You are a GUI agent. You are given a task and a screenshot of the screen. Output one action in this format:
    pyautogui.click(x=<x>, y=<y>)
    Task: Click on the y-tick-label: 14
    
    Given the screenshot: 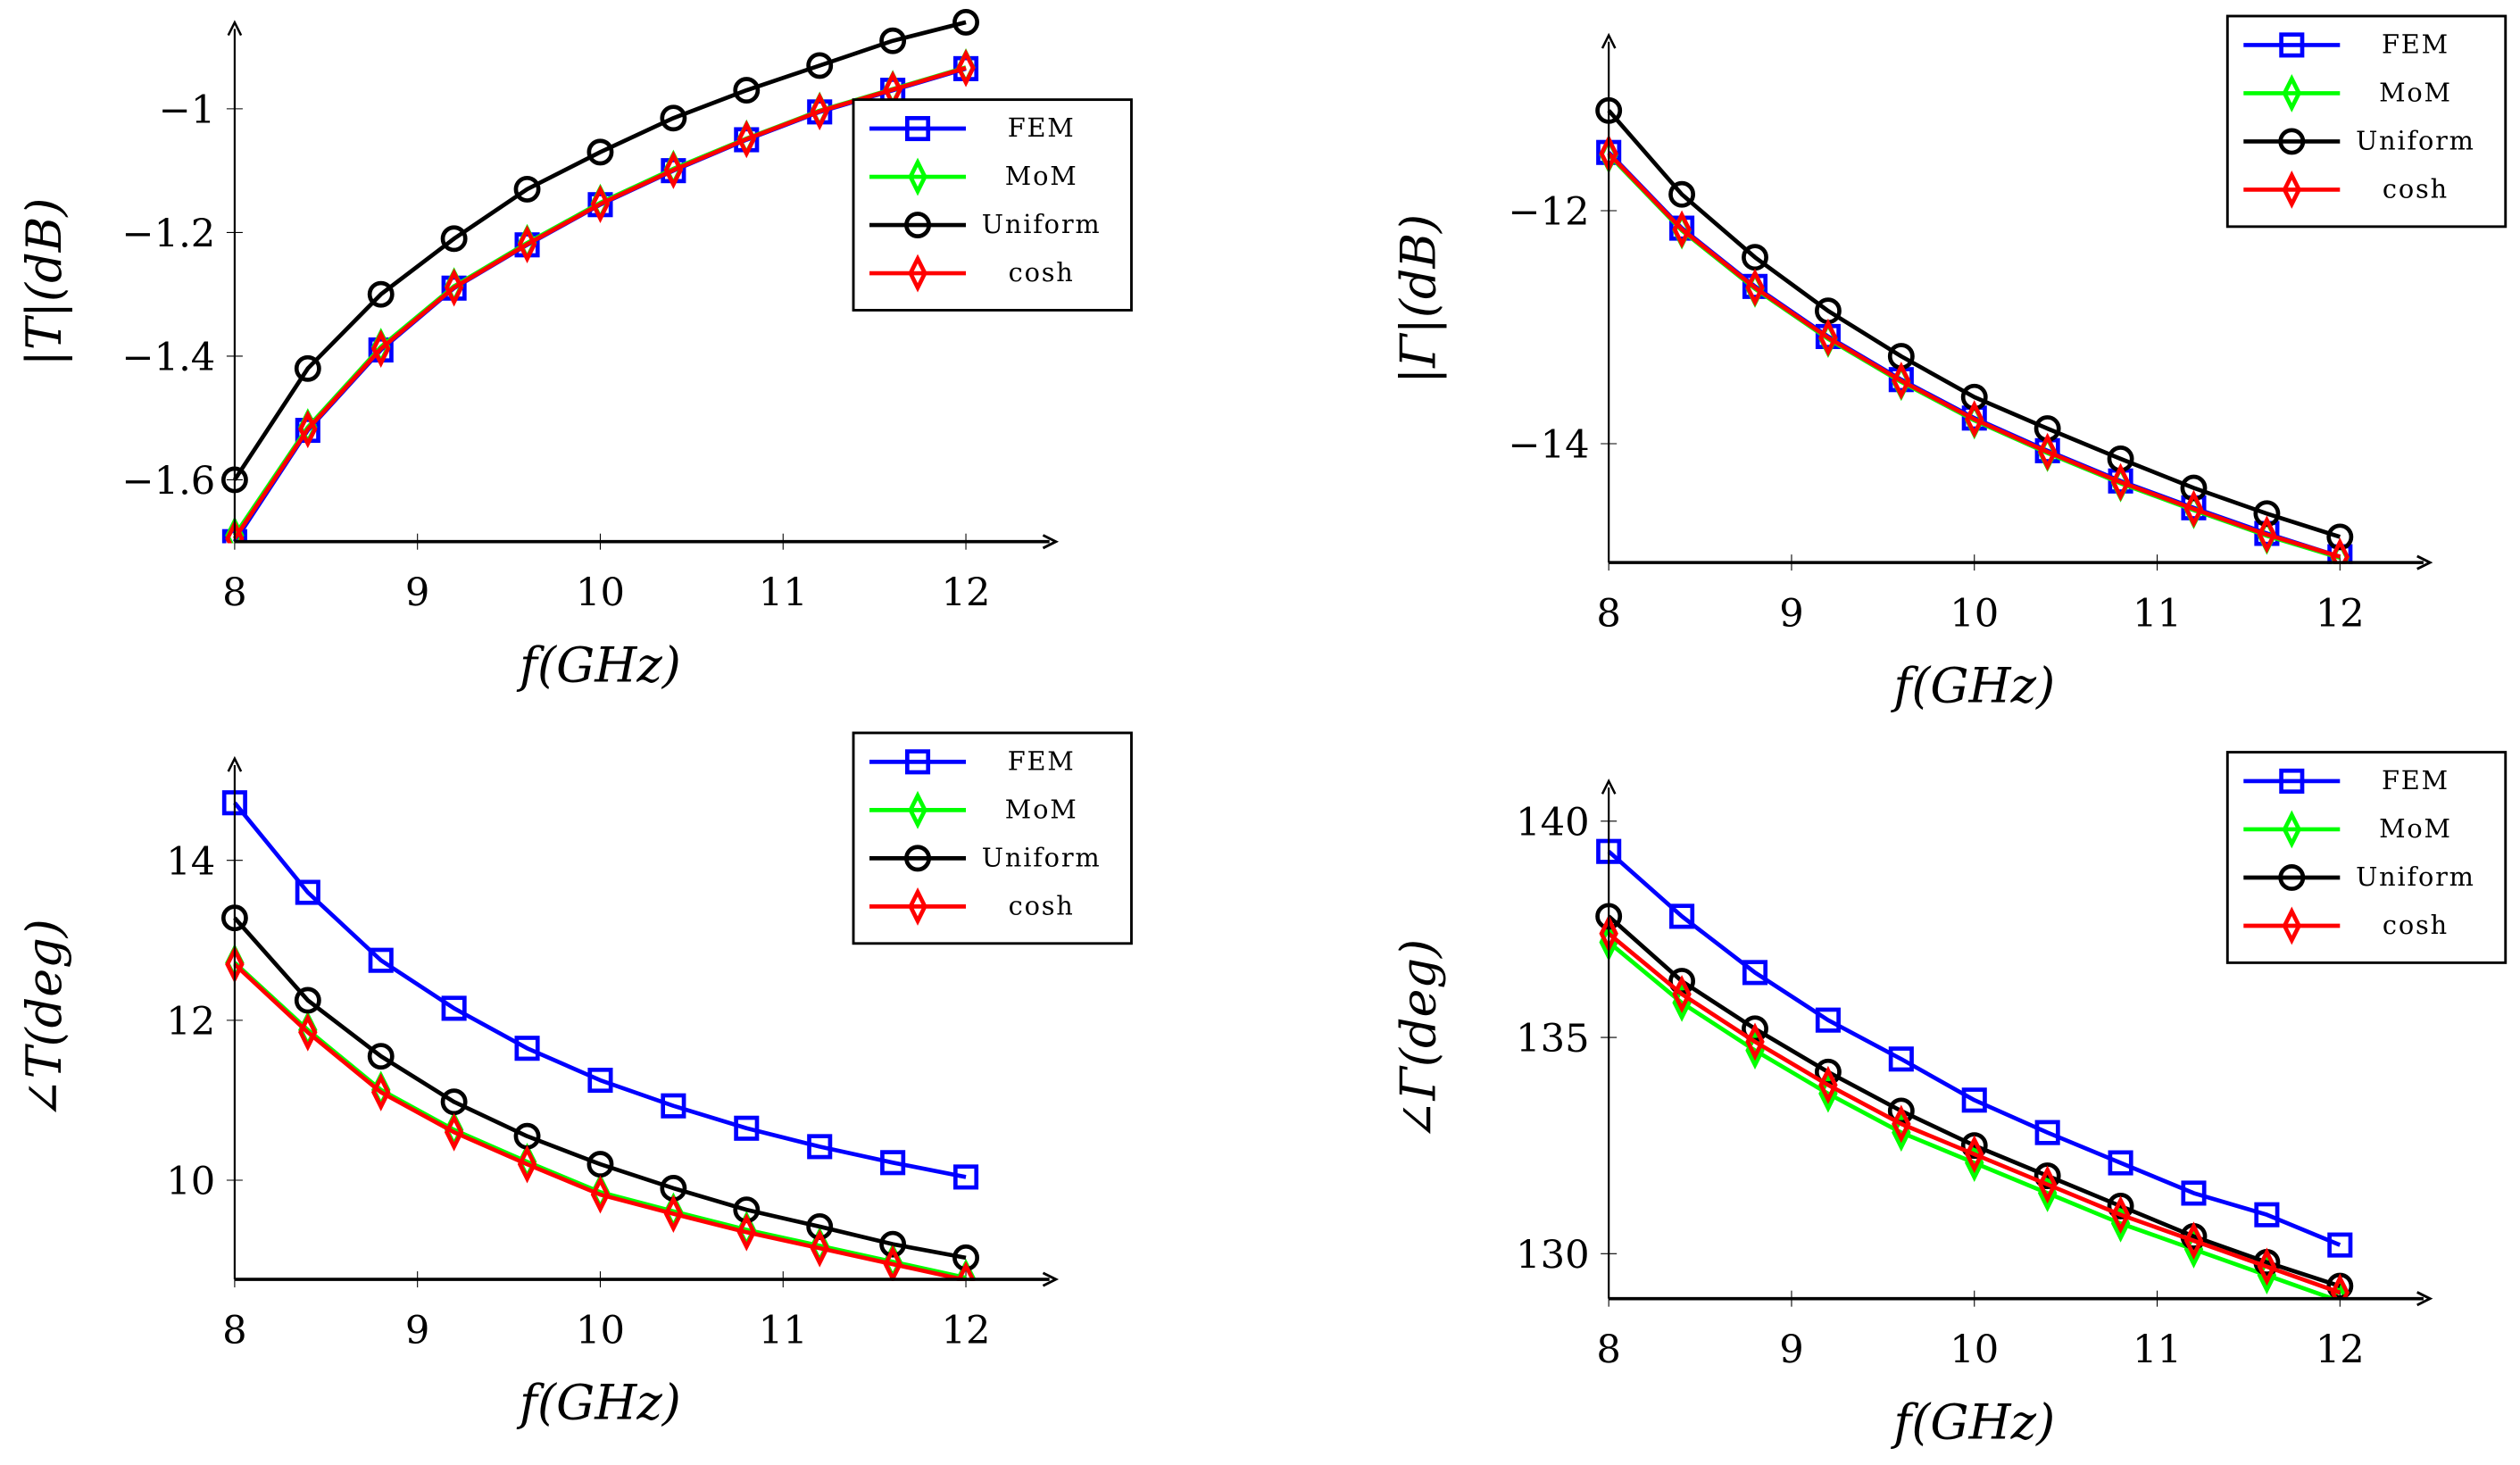 What is the action you would take?
    pyautogui.click(x=191, y=862)
    